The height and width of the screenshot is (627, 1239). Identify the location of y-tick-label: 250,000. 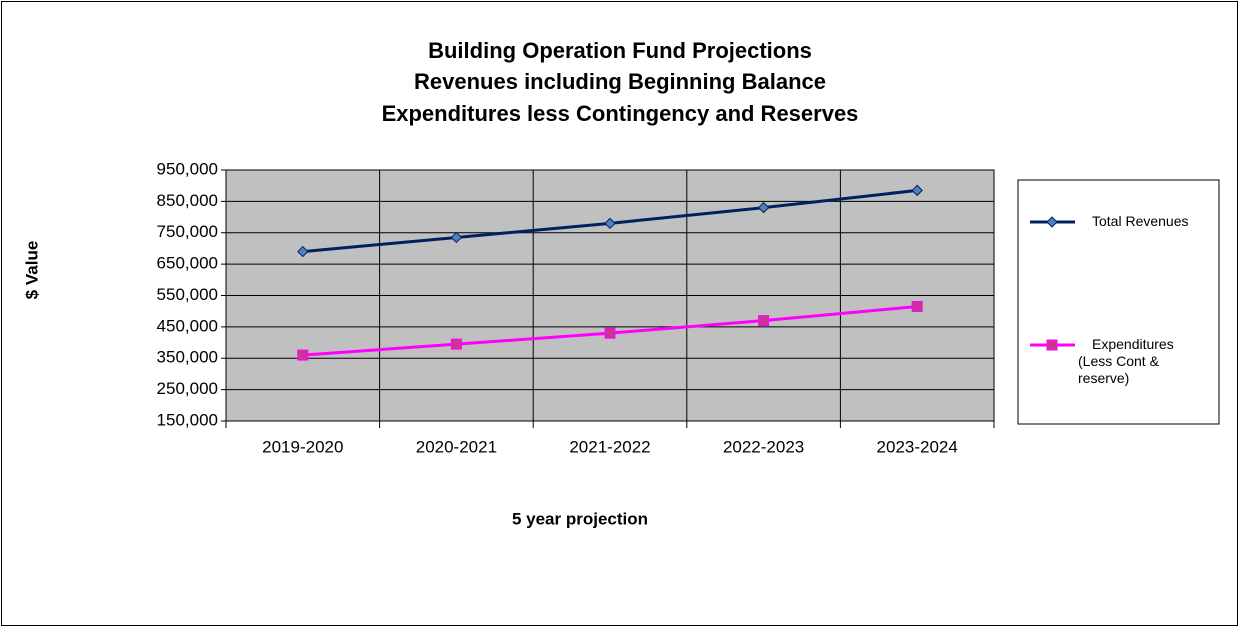
(187, 388).